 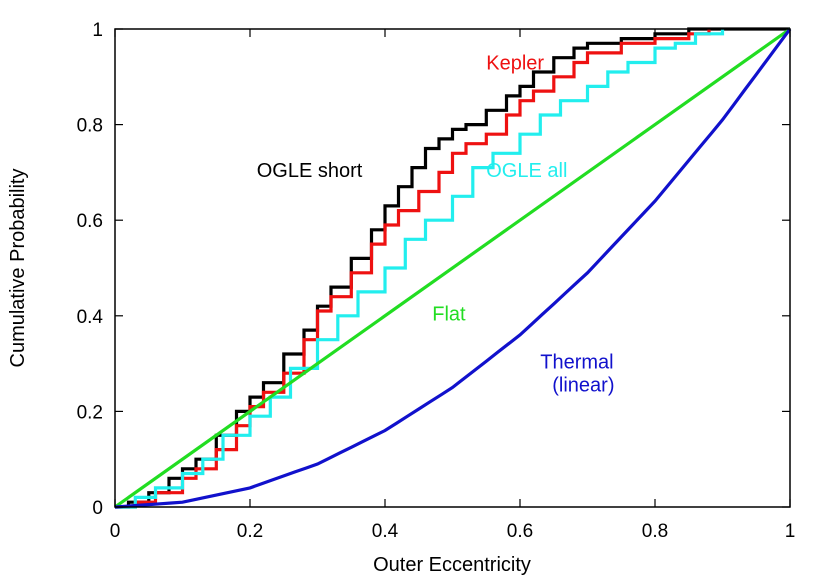 What do you see at coordinates (115, 531) in the screenshot?
I see `x-tick-label: 0` at bounding box center [115, 531].